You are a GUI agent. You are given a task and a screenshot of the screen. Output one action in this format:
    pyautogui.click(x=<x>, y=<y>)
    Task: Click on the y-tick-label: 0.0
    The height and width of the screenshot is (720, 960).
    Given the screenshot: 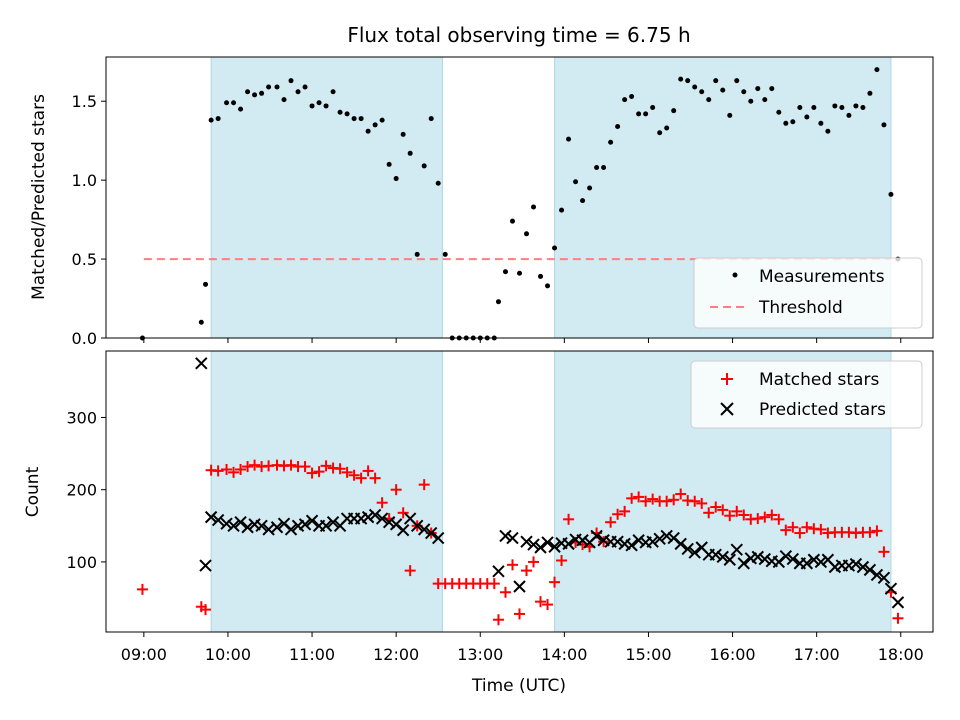 What is the action you would take?
    pyautogui.click(x=84, y=338)
    